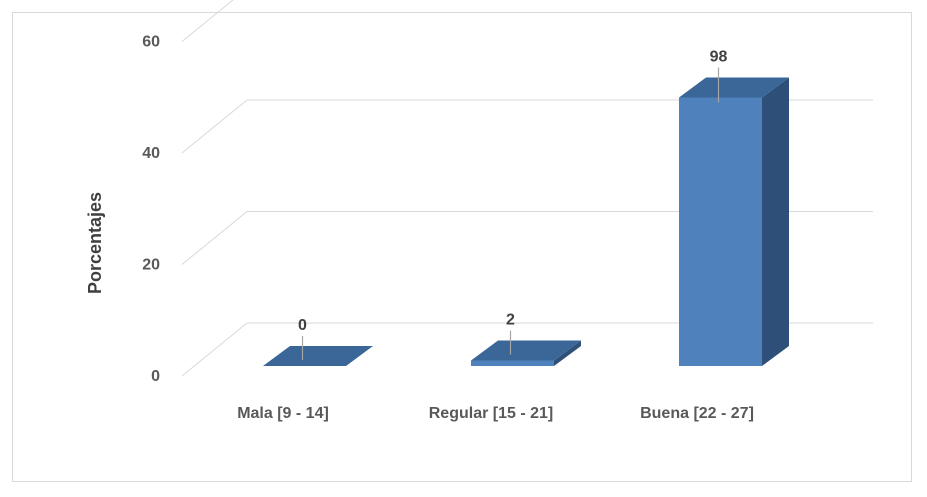 Image resolution: width=927 pixels, height=497 pixels. Describe the element at coordinates (151, 265) in the screenshot. I see `y-tick-label: 20` at that location.